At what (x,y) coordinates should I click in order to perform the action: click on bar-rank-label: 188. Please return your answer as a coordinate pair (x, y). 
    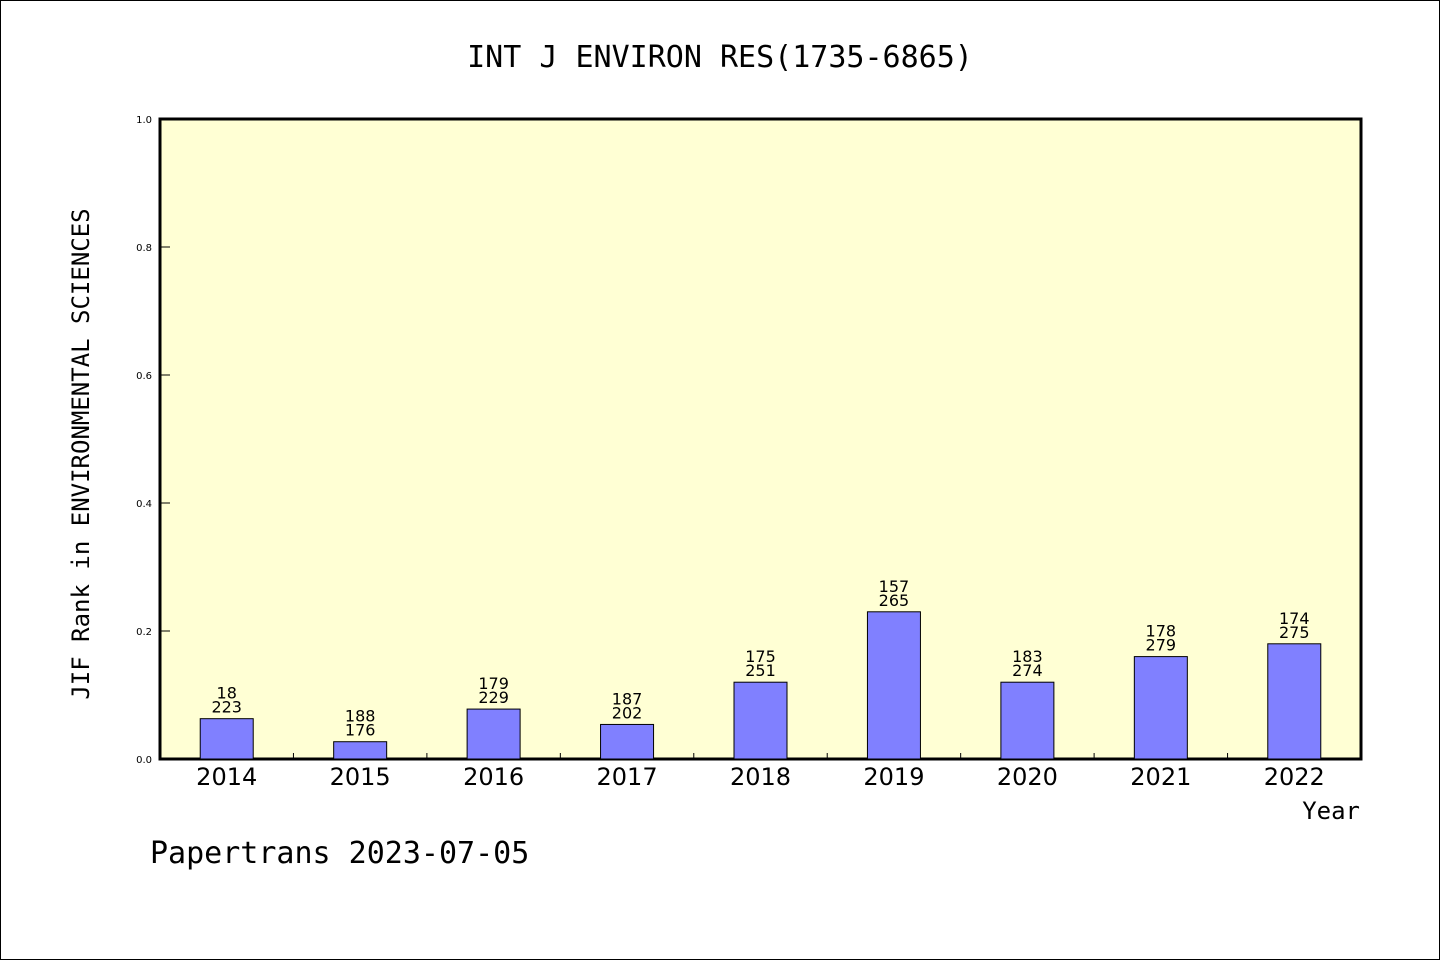
    Looking at the image, I should click on (360, 716).